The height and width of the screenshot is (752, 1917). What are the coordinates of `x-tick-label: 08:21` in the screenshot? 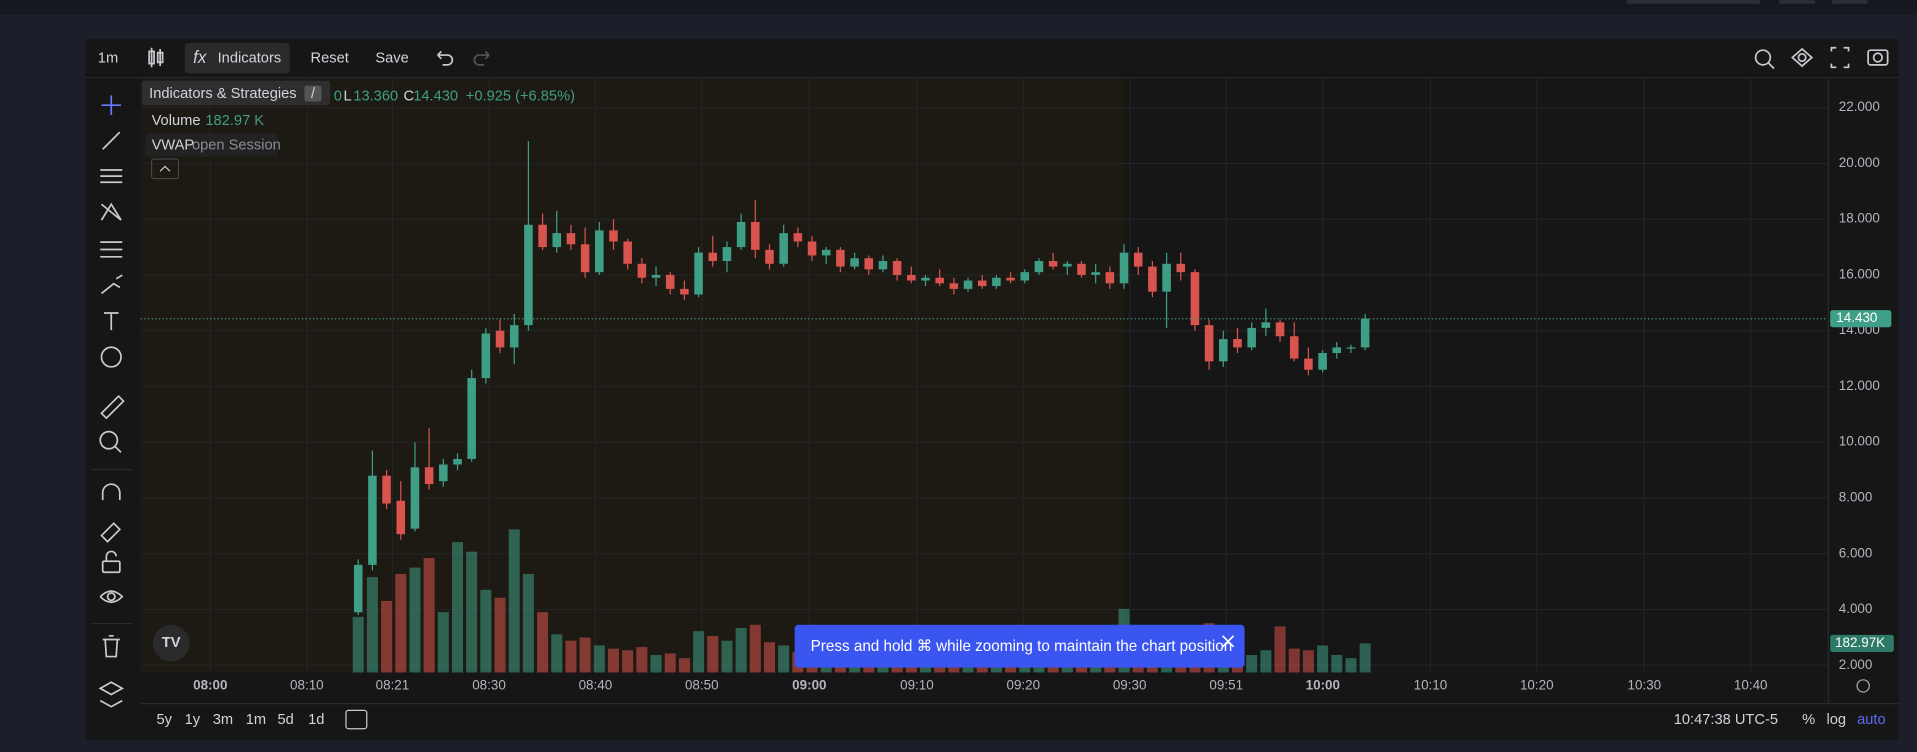 It's located at (393, 684).